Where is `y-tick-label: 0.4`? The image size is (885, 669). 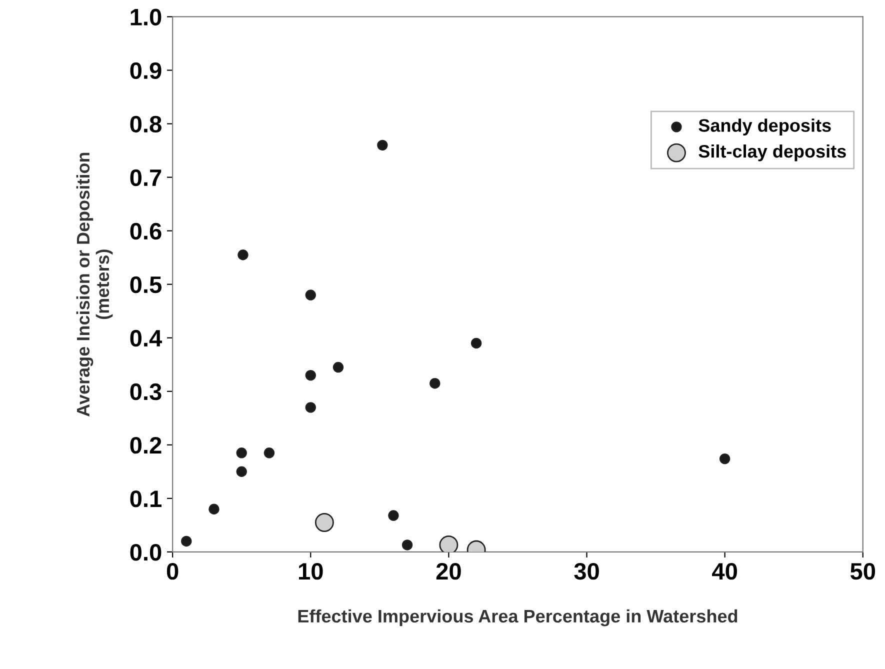
y-tick-label: 0.4 is located at coordinates (146, 338).